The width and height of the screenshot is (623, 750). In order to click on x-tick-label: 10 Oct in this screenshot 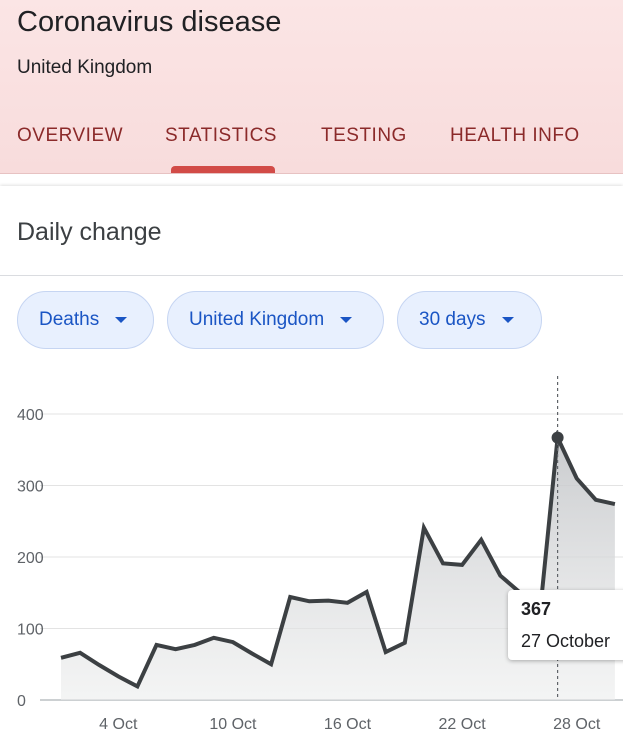, I will do `click(233, 724)`.